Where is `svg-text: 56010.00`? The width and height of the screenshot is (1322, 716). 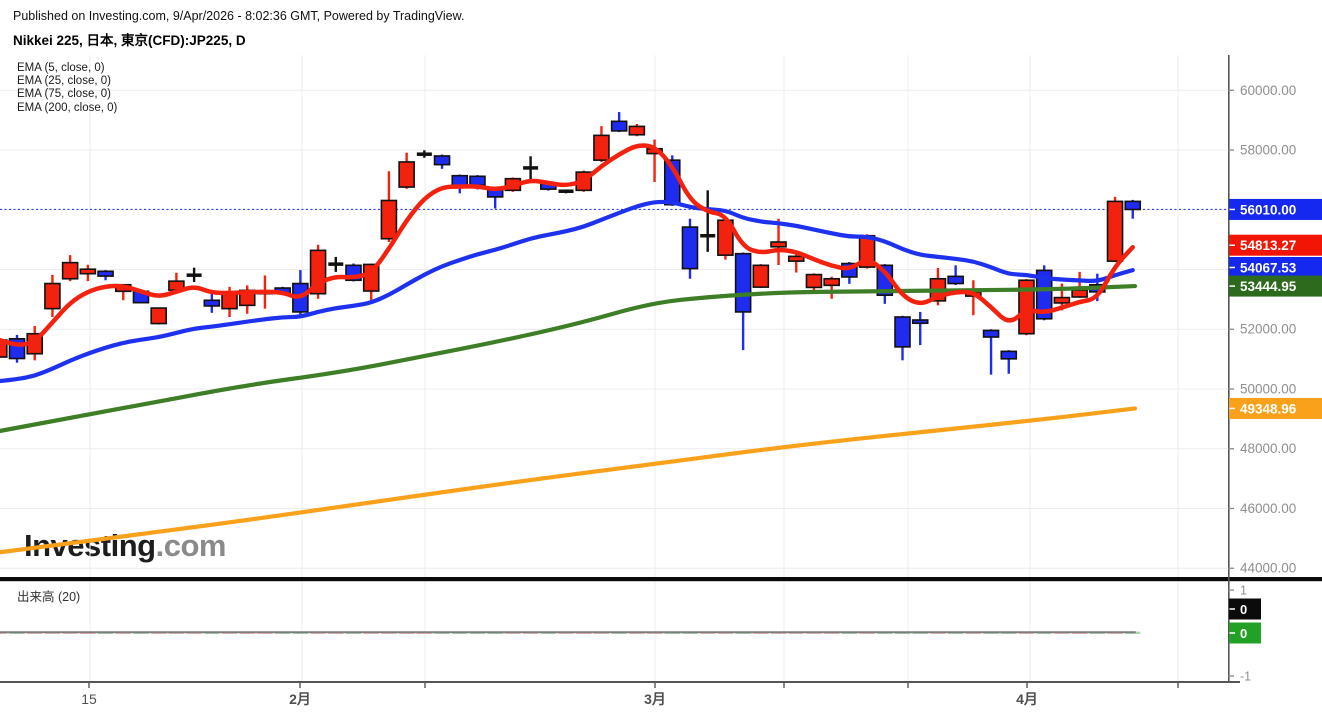 svg-text: 56010.00 is located at coordinates (1268, 209).